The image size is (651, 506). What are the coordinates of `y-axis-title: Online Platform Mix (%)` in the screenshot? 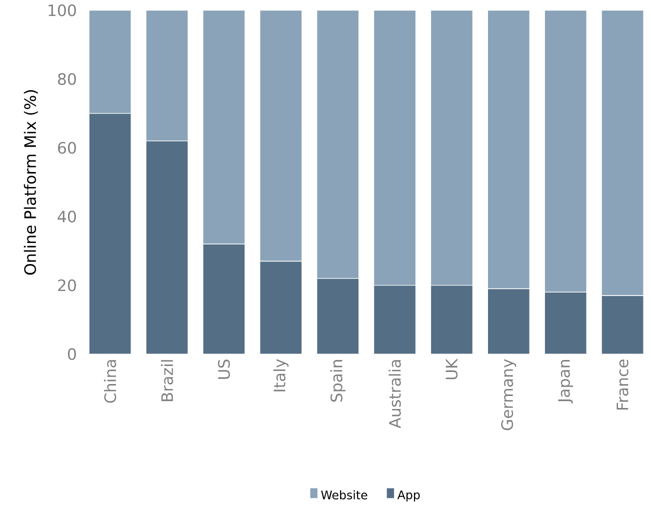 It's located at (31, 182).